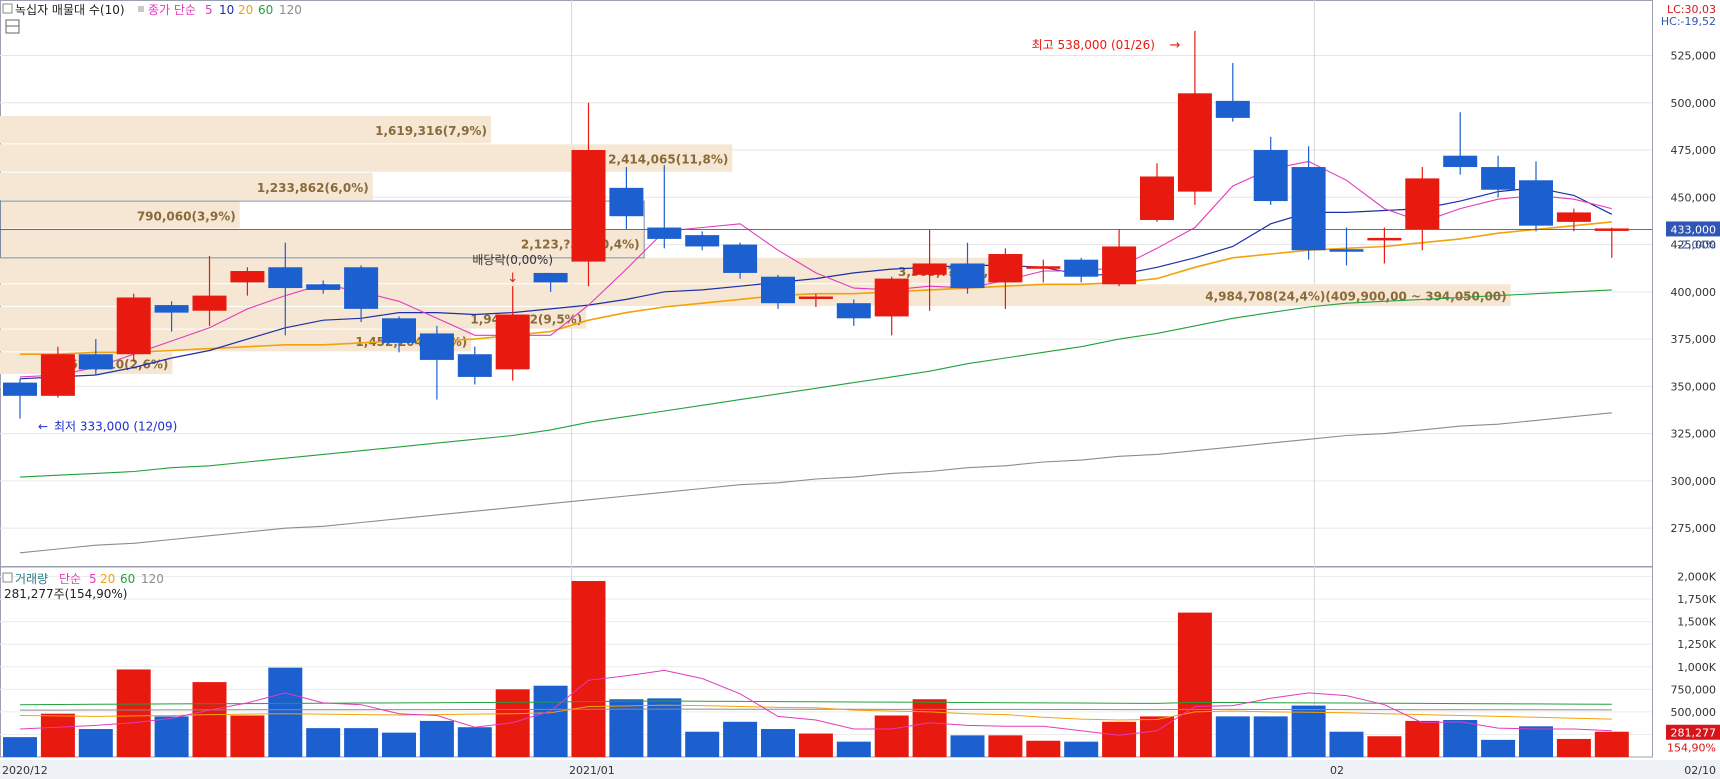  Describe the element at coordinates (141, 9) in the screenshot. I see `ma-legend-swatch` at that location.